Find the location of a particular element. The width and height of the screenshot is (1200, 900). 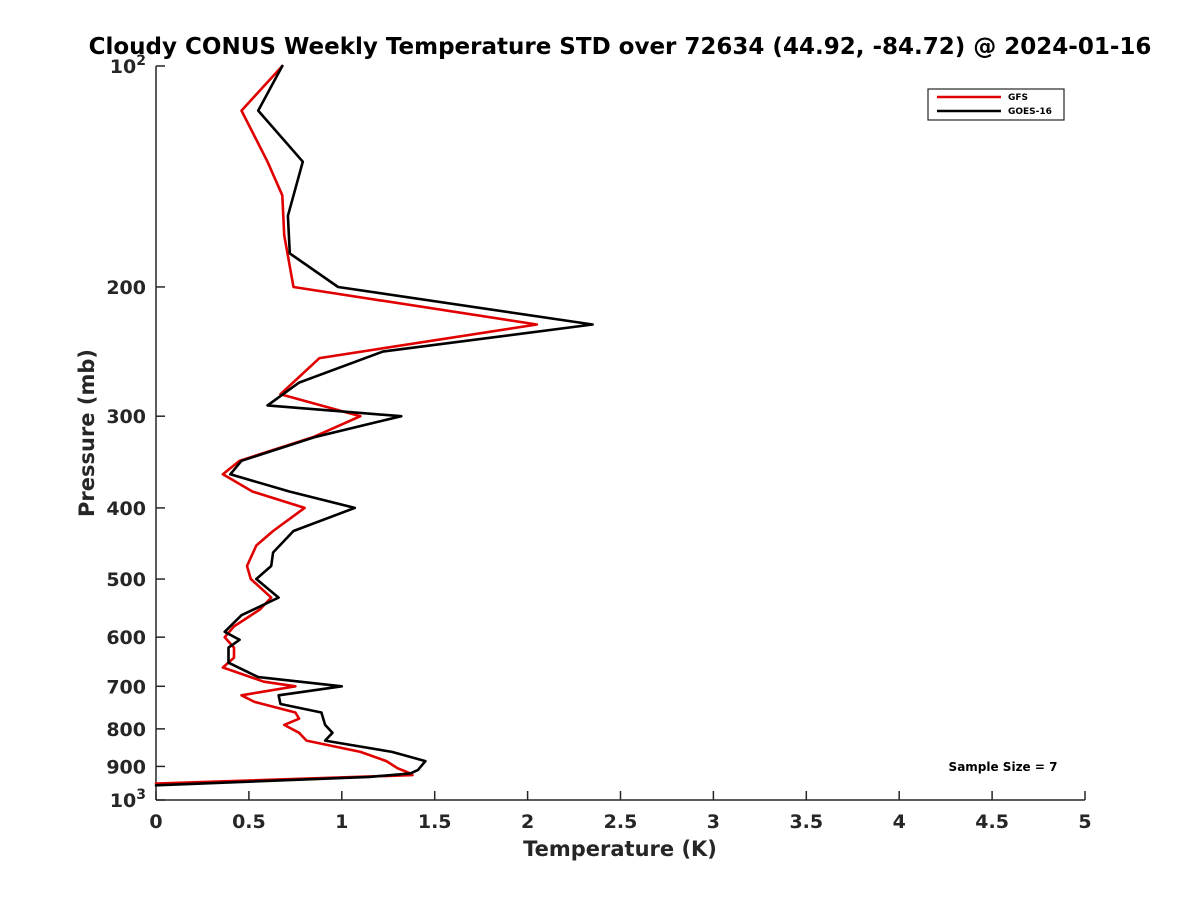

x-ticks: 0 0.5 1 1.5 2 2.5 3 3.5 4 4.5 5 is located at coordinates (620, 812).